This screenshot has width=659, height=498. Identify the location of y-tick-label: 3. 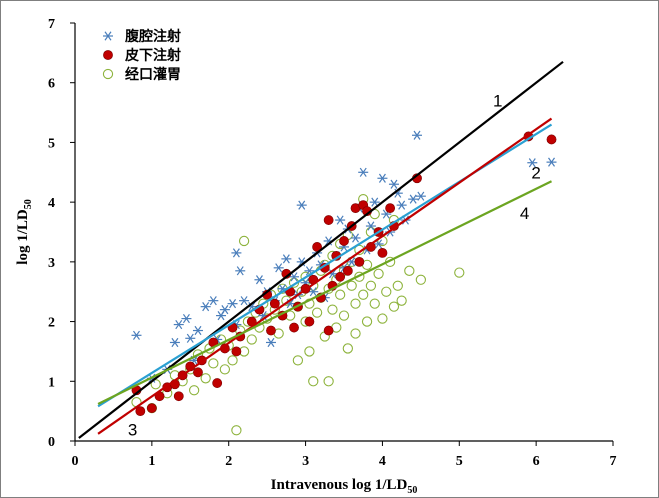
(51, 263).